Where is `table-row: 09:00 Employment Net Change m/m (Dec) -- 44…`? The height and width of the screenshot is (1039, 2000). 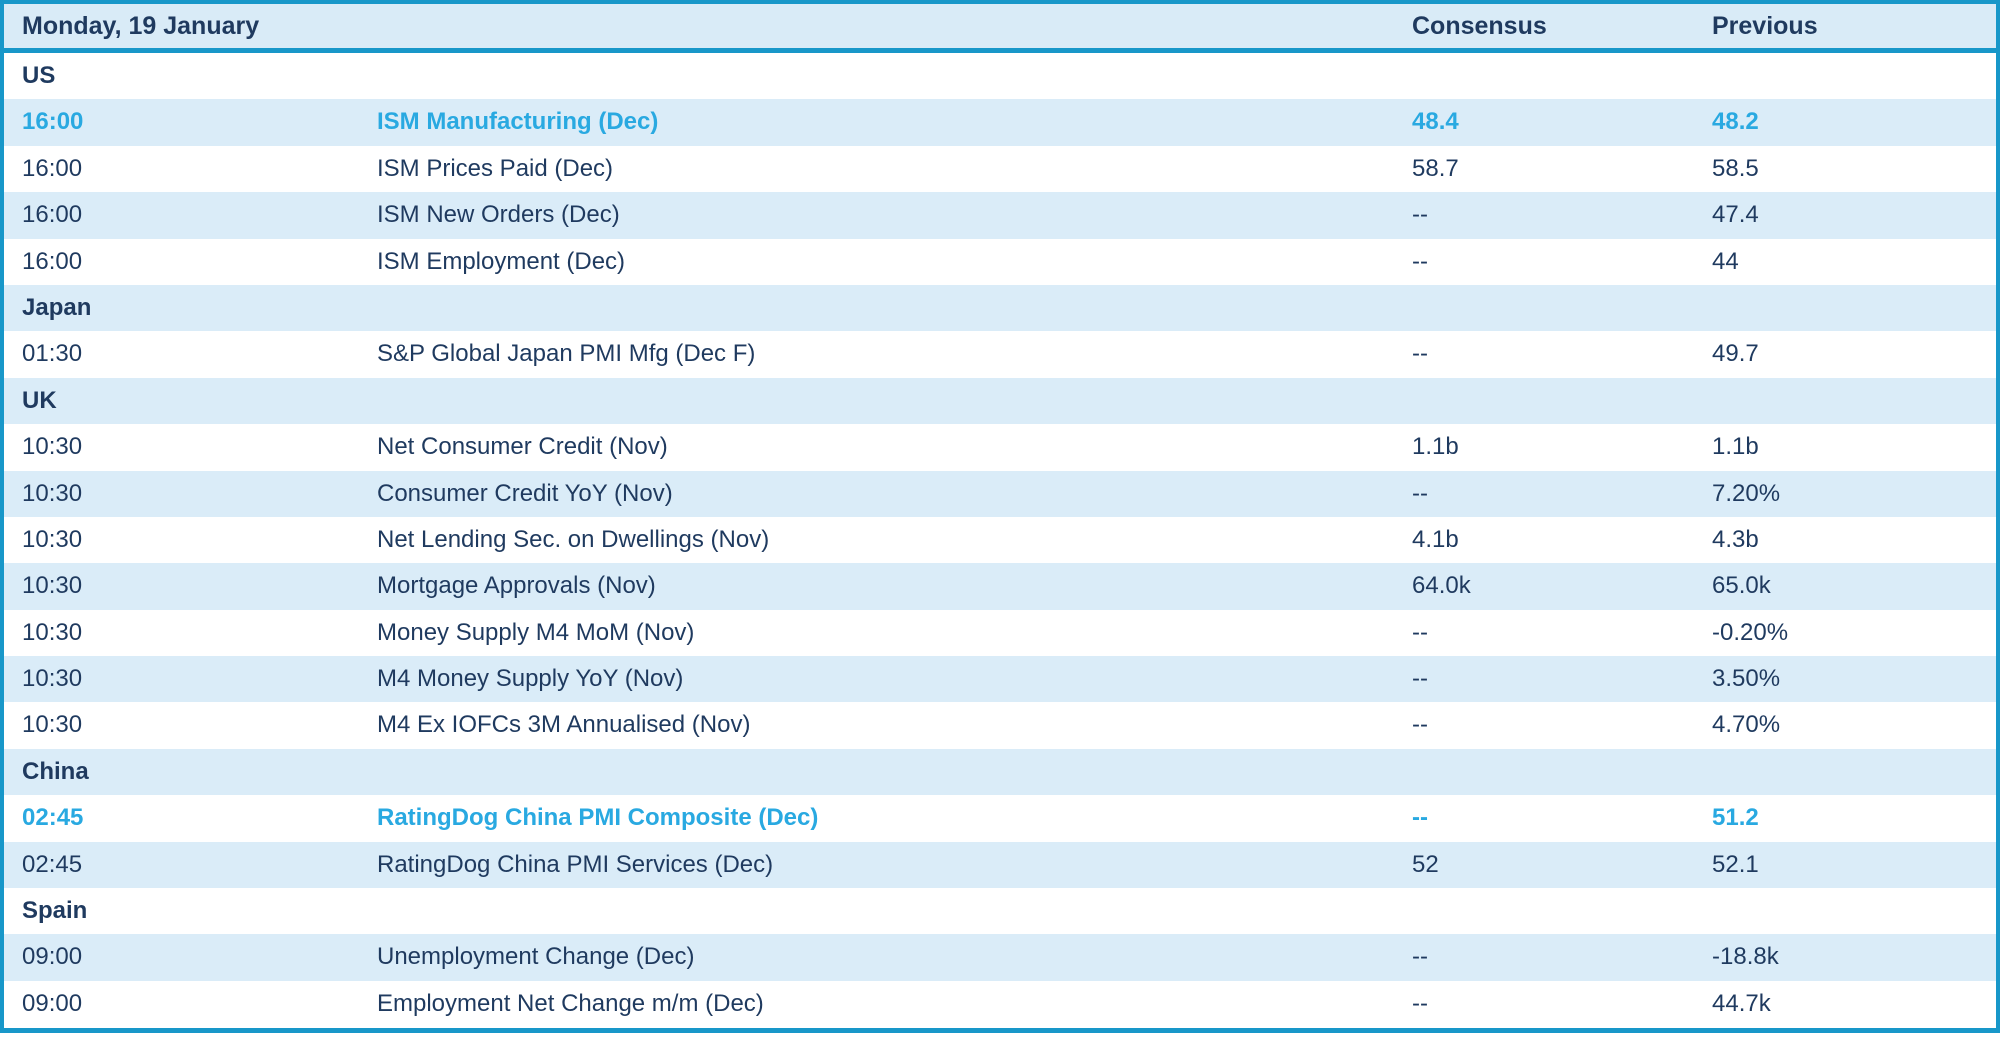
table-row: 09:00 Employment Net Change m/m (Dec) -- 44… is located at coordinates (1000, 1004).